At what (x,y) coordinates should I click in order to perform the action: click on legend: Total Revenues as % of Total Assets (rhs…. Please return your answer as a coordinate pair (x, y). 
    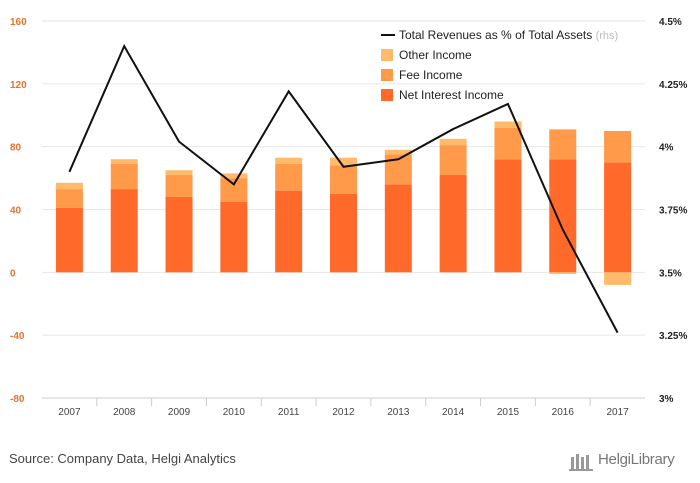
    Looking at the image, I should click on (499, 65).